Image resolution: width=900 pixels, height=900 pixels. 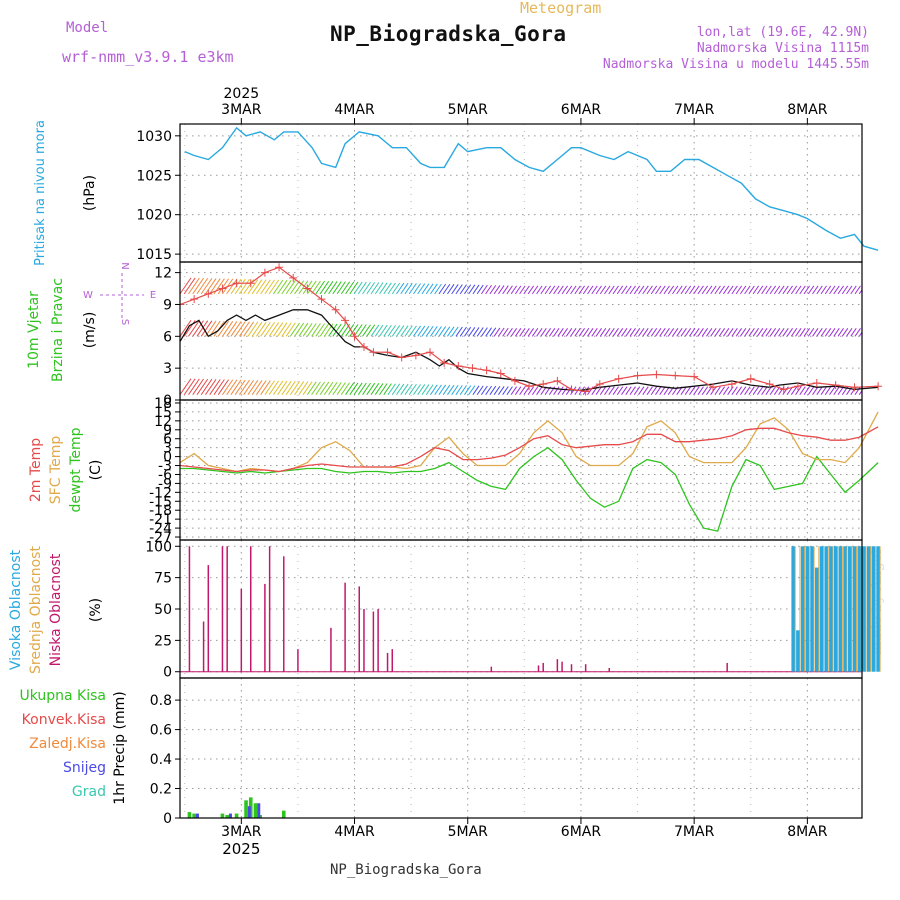 What do you see at coordinates (167, 819) in the screenshot?
I see `precip-ytick-label: 0` at bounding box center [167, 819].